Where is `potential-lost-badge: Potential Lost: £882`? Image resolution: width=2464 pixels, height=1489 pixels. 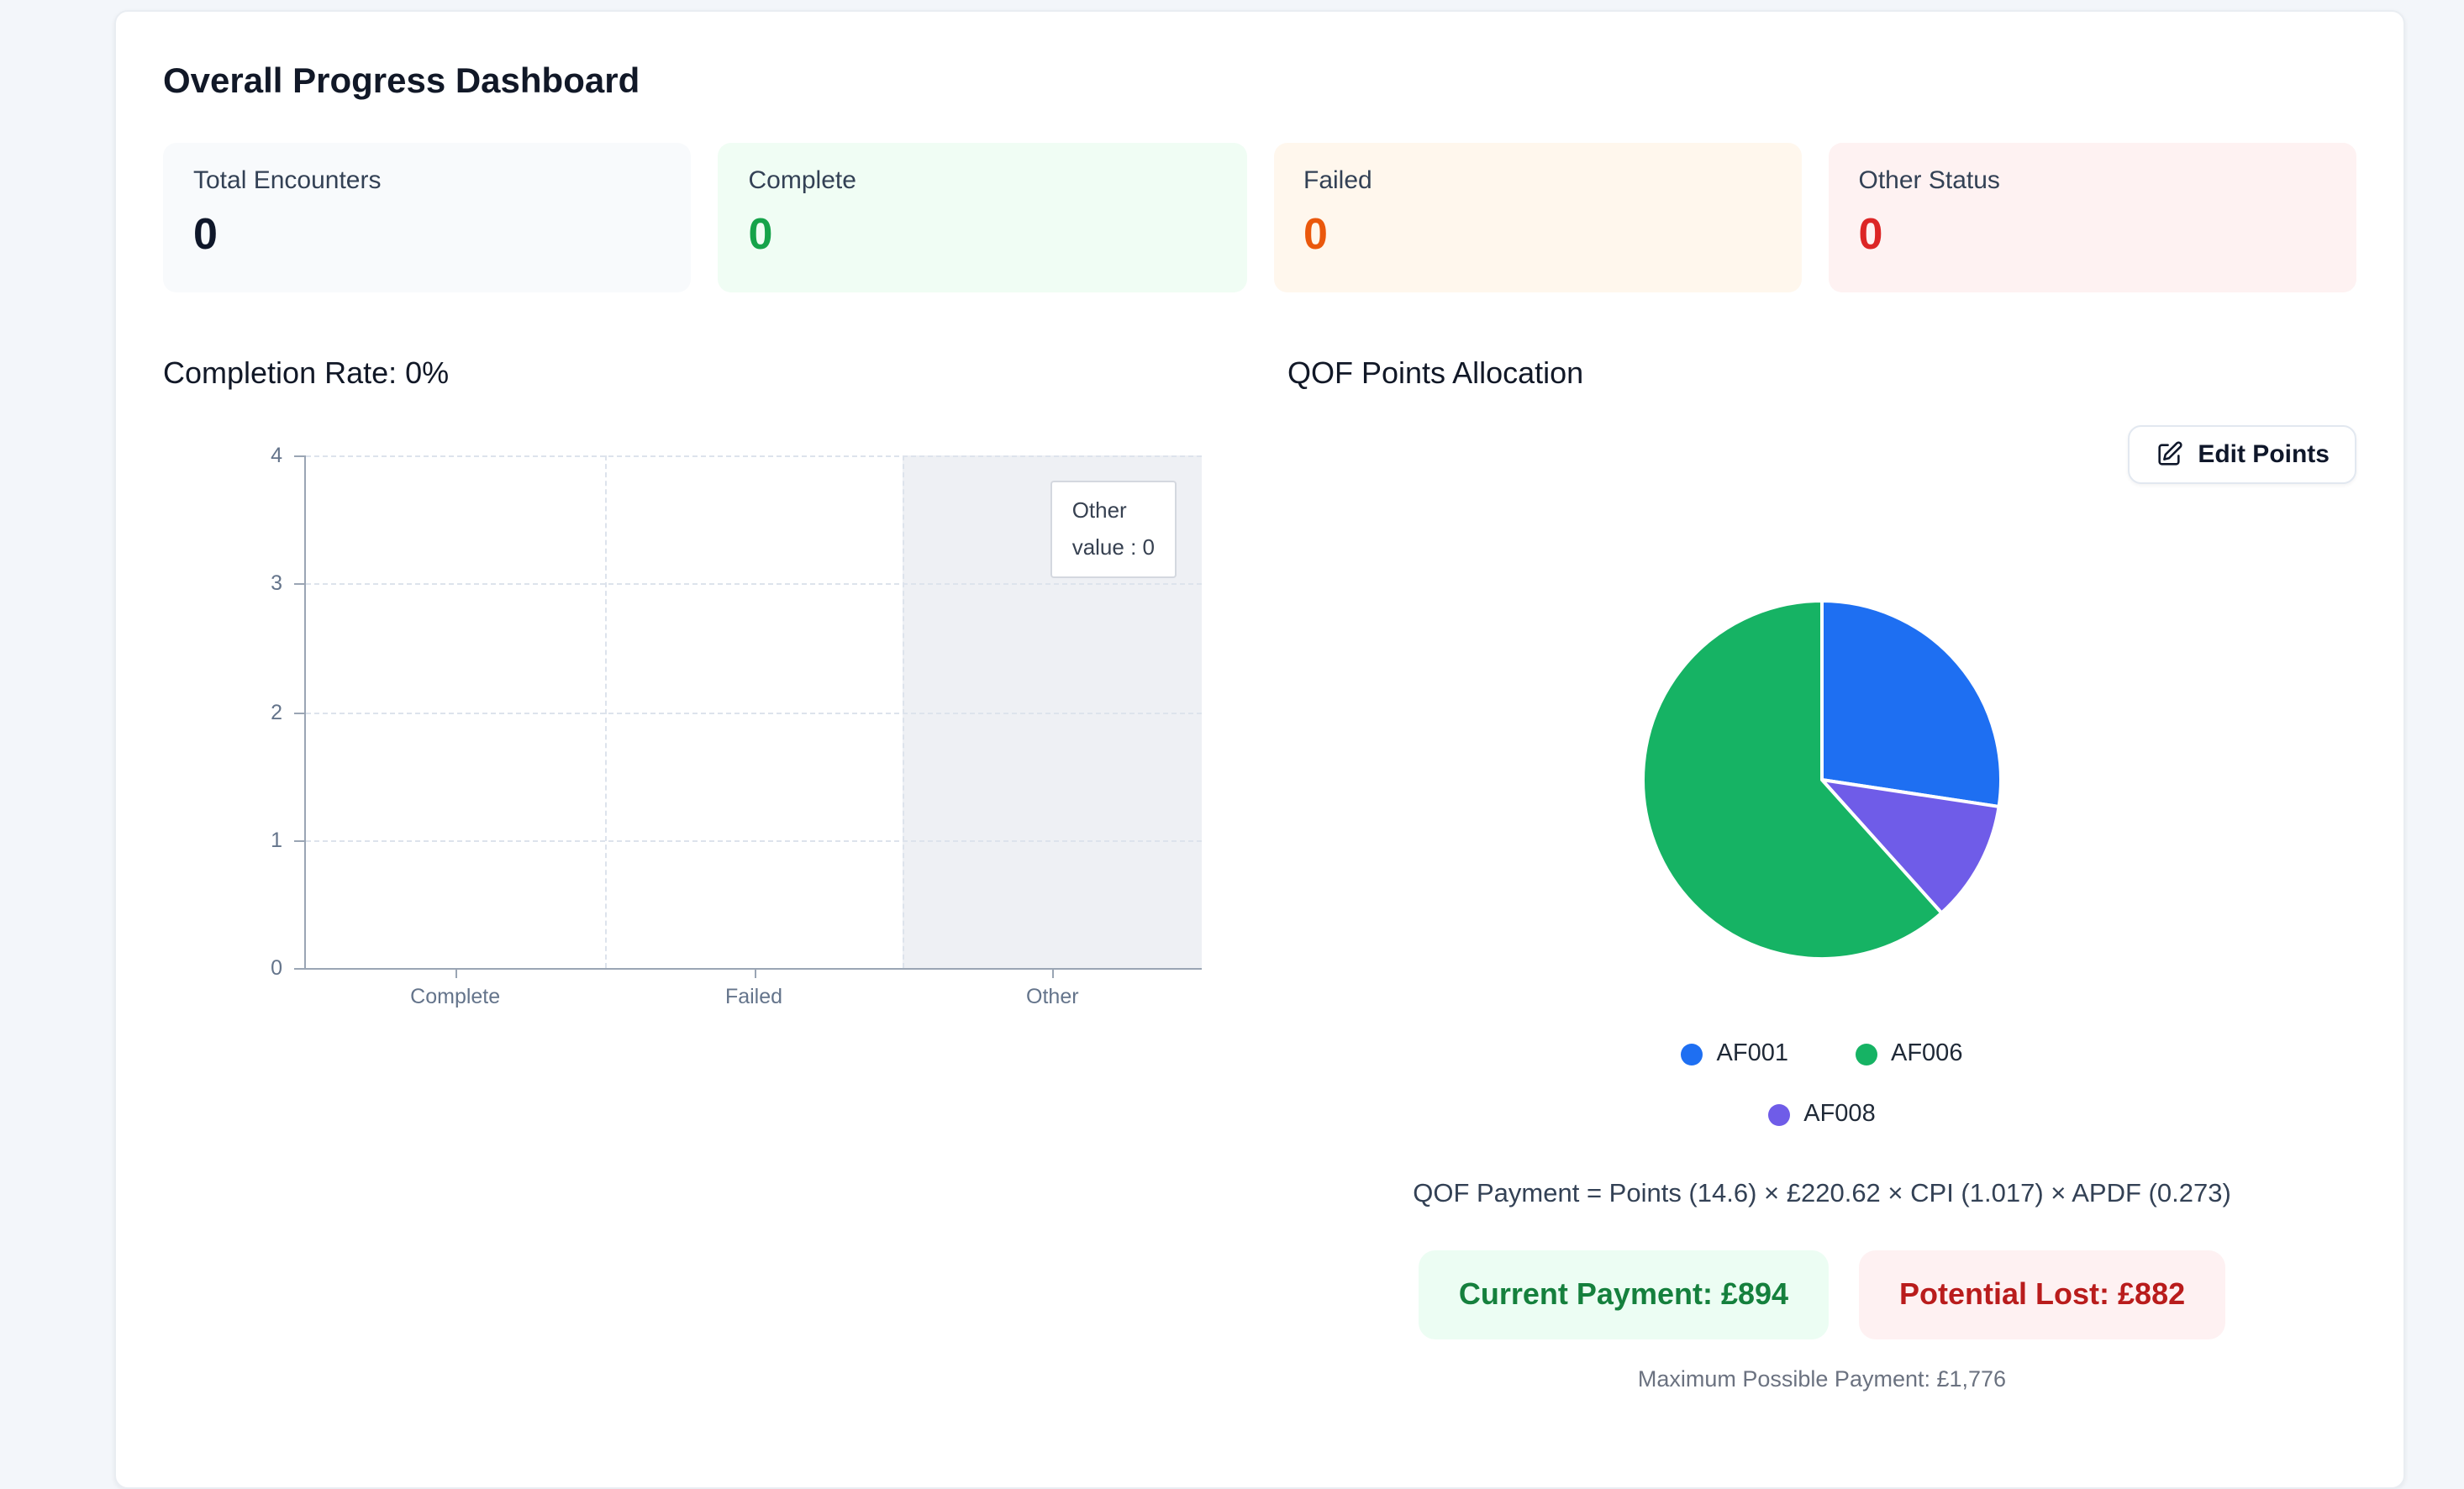 potential-lost-badge: Potential Lost: £882 is located at coordinates (2042, 1294).